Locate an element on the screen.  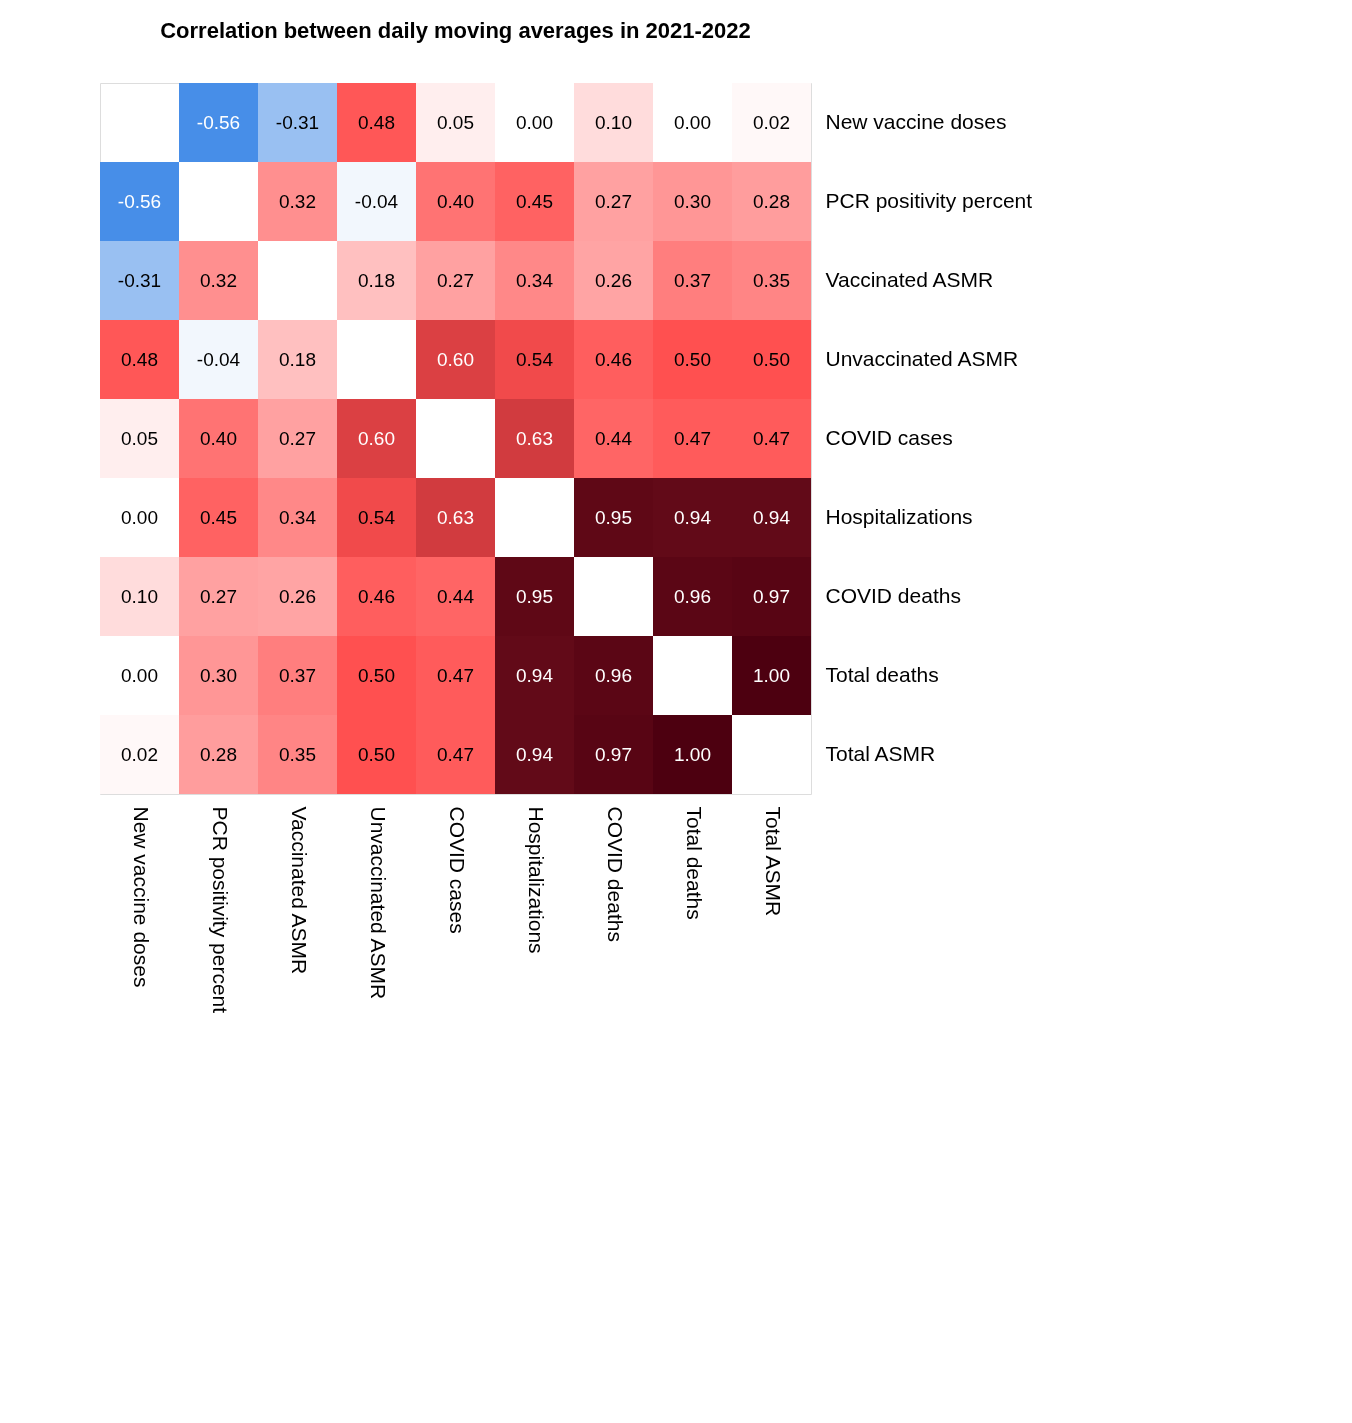
y-tick-label: Vaccinated ASMR is located at coordinates (909, 279).